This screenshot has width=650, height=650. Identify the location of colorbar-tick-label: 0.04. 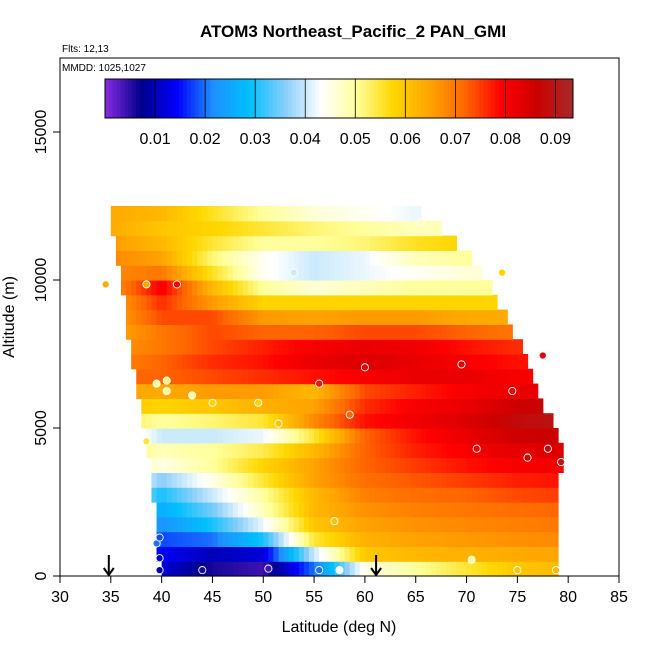
(305, 139).